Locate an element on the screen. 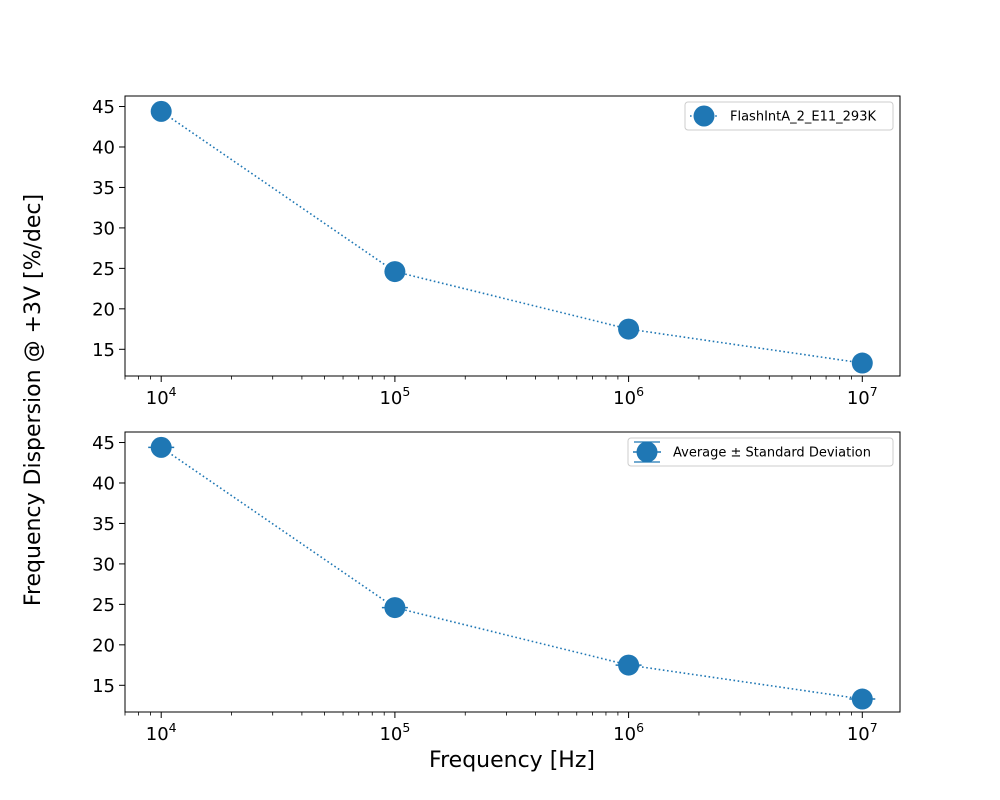 The width and height of the screenshot is (1000, 800). legend: FlashIntA_2_E11_293K is located at coordinates (789, 116).